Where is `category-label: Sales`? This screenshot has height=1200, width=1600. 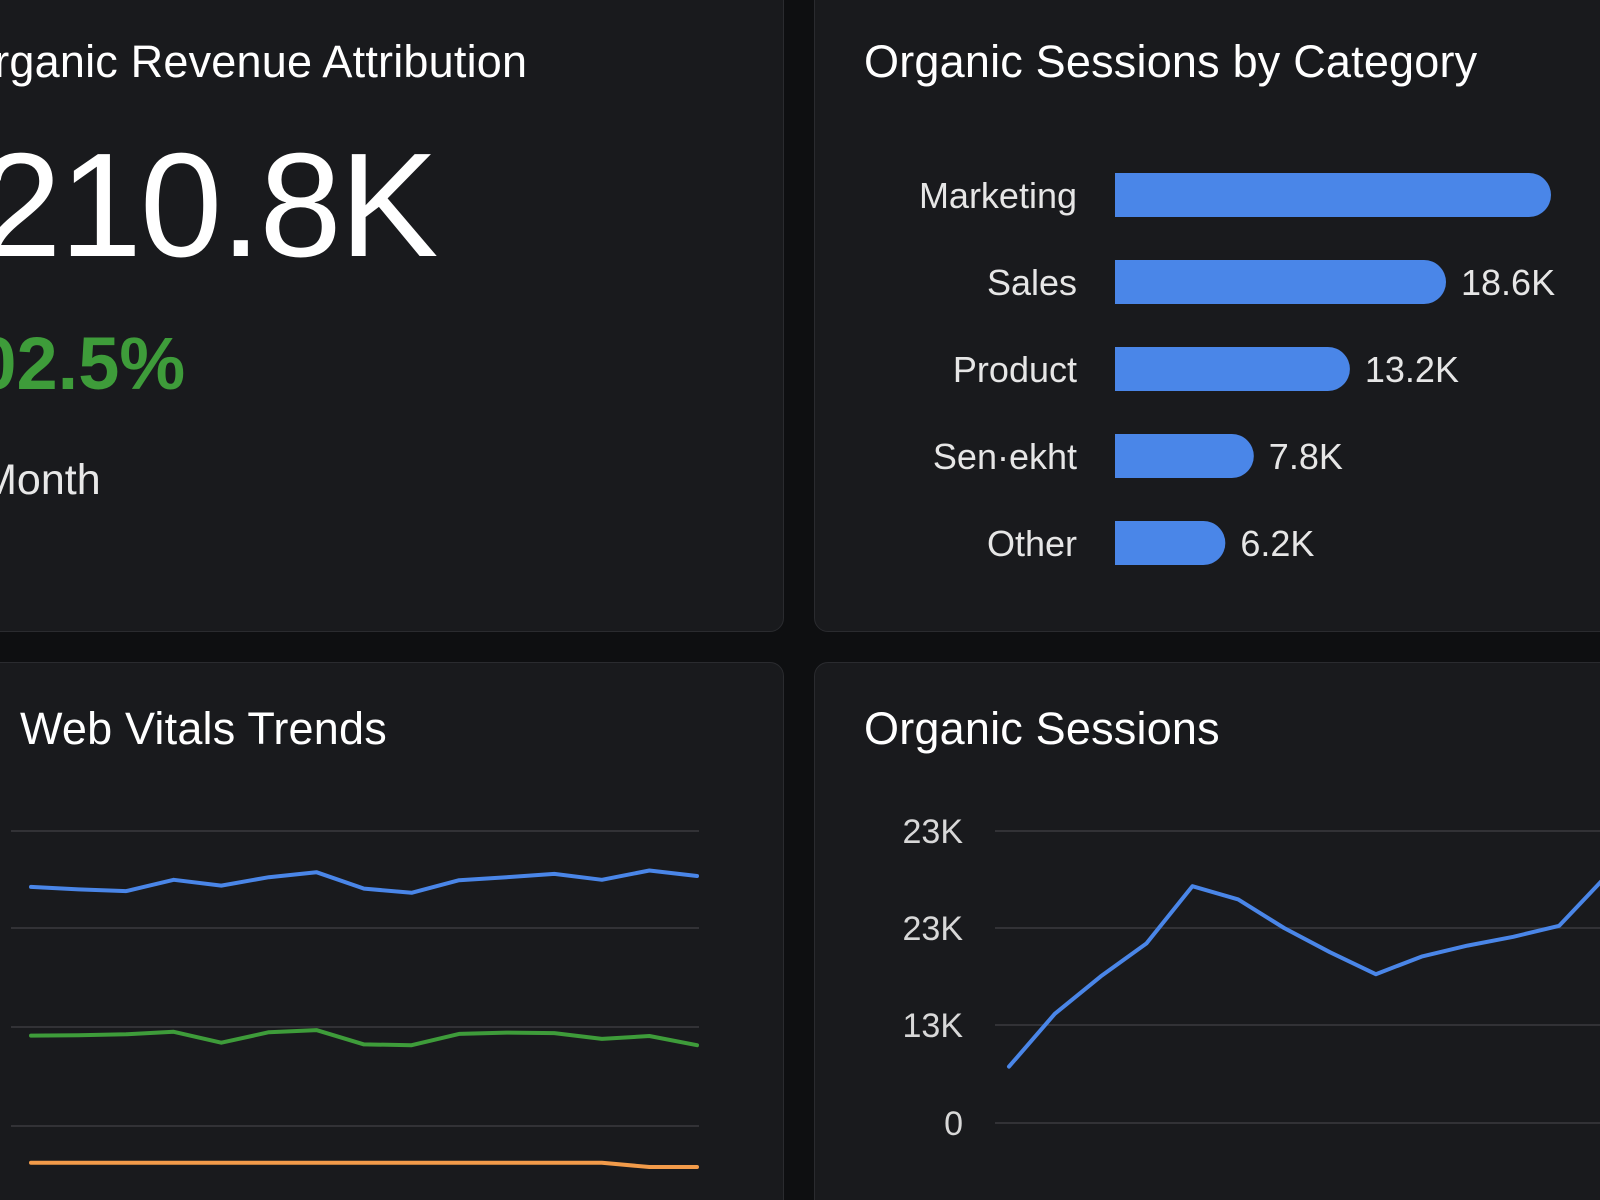
category-label: Sales is located at coordinates (1032, 282).